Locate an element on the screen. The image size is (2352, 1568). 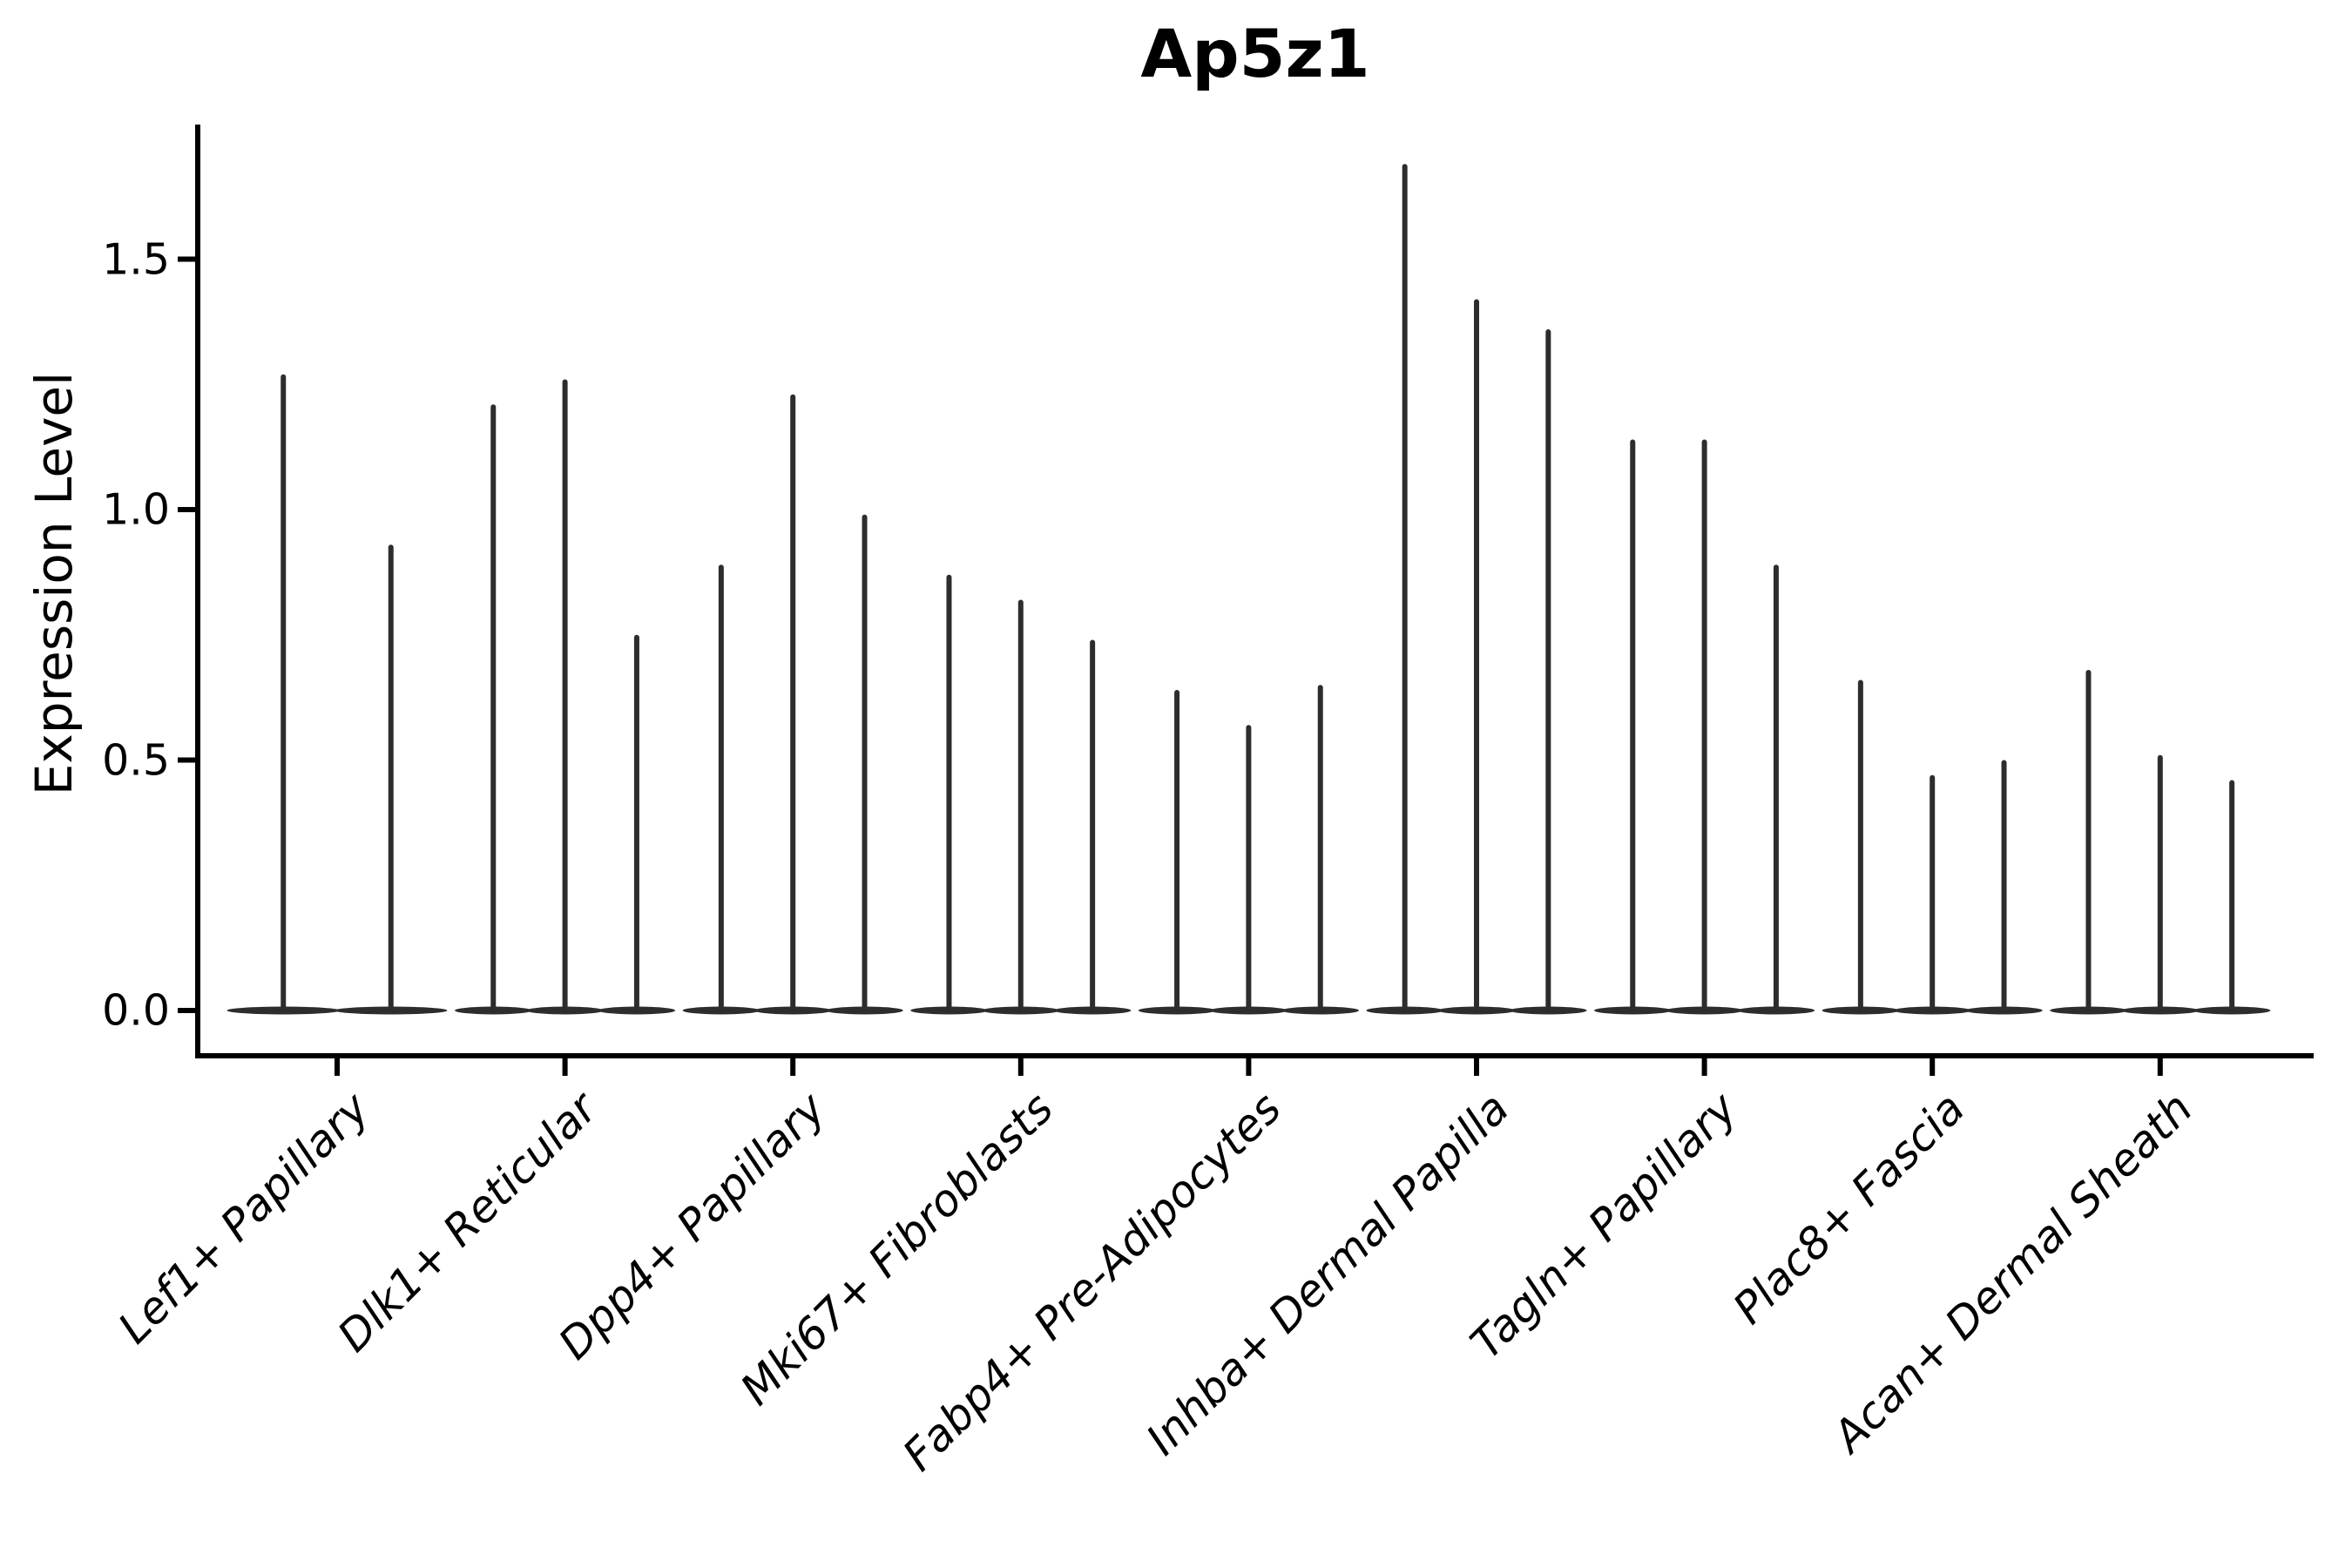
plot-title: Ap5z1 is located at coordinates (1255, 53).